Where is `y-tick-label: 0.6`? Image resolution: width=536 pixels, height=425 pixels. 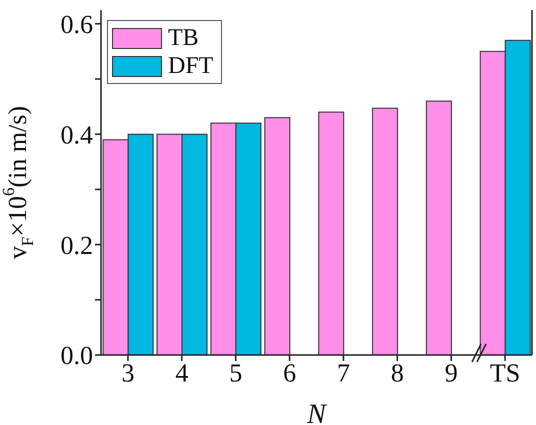 y-tick-label: 0.6 is located at coordinates (76, 25).